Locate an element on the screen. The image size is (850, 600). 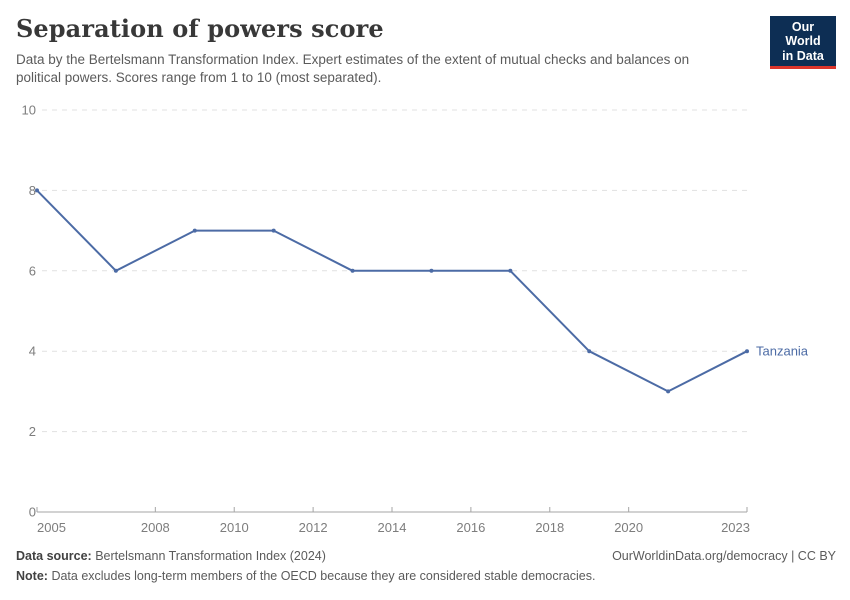
logo-line-2: in Data is located at coordinates (803, 55).